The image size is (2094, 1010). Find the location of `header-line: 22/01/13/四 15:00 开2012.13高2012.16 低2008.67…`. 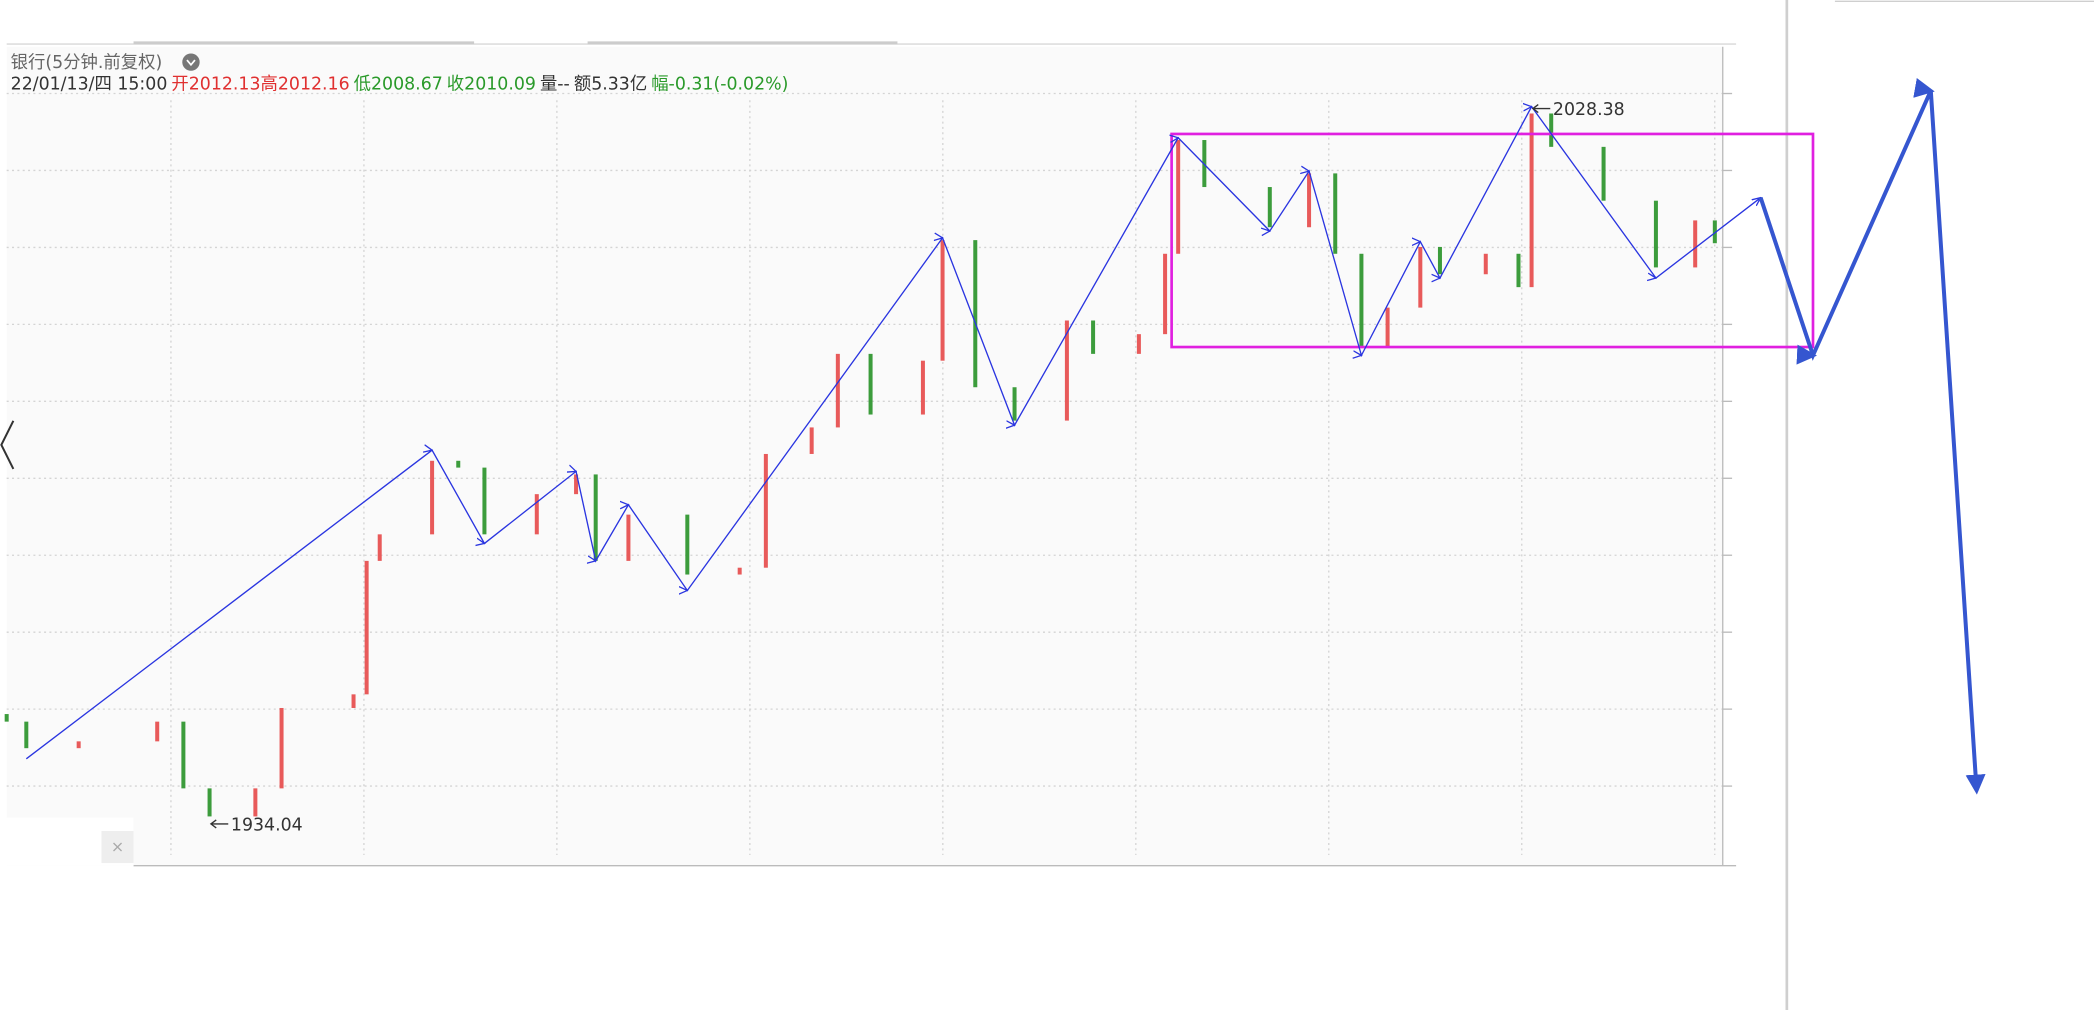

header-line: 22/01/13/四 15:00 开2012.13高2012.16 低2008.67… is located at coordinates (400, 85).